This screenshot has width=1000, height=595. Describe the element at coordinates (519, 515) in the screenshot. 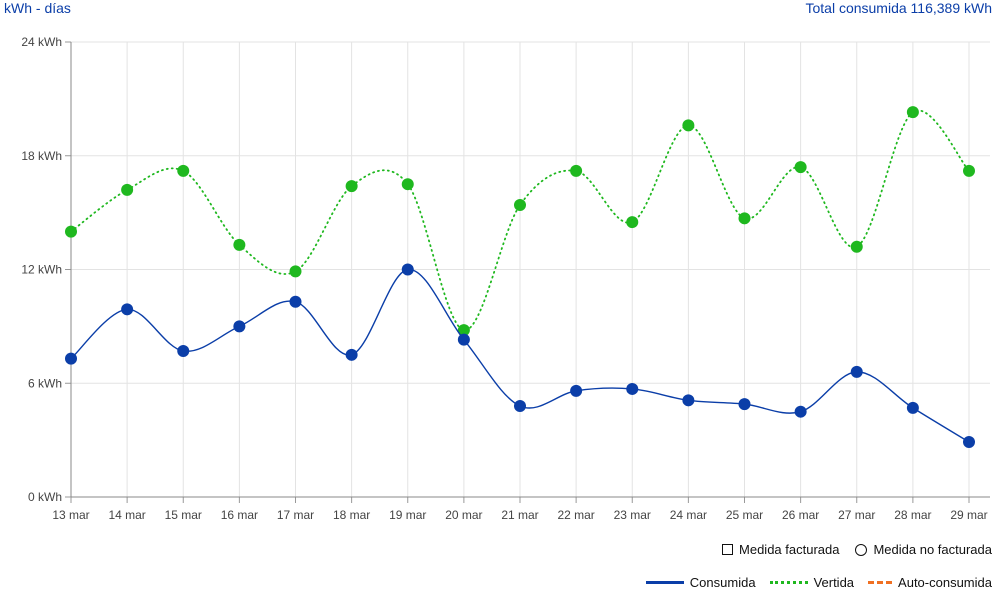

I see `x-tick-label: 21 mar` at that location.